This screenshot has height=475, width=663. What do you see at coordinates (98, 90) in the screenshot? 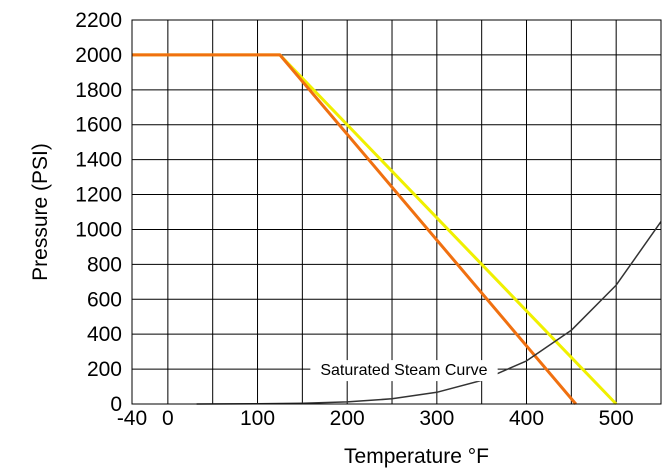
I see `y-tick-label: 1800` at bounding box center [98, 90].